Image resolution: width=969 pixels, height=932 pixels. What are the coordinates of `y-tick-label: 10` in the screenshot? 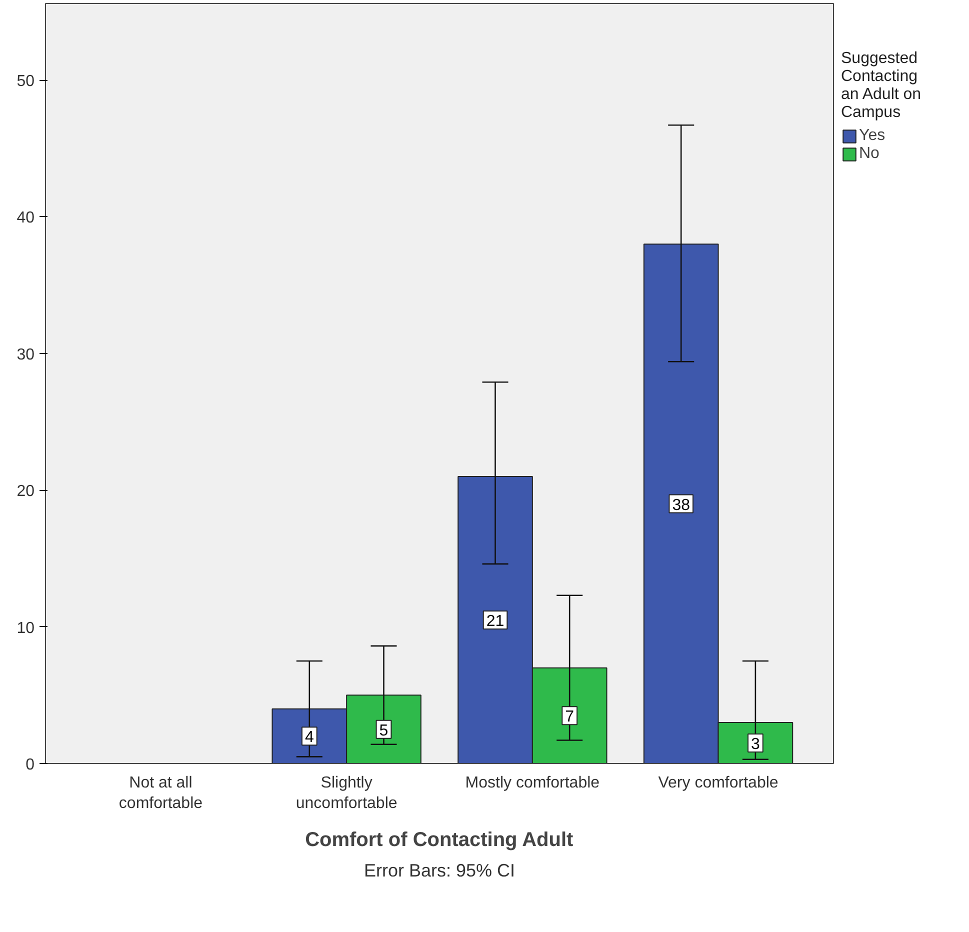 It's located at (25, 628).